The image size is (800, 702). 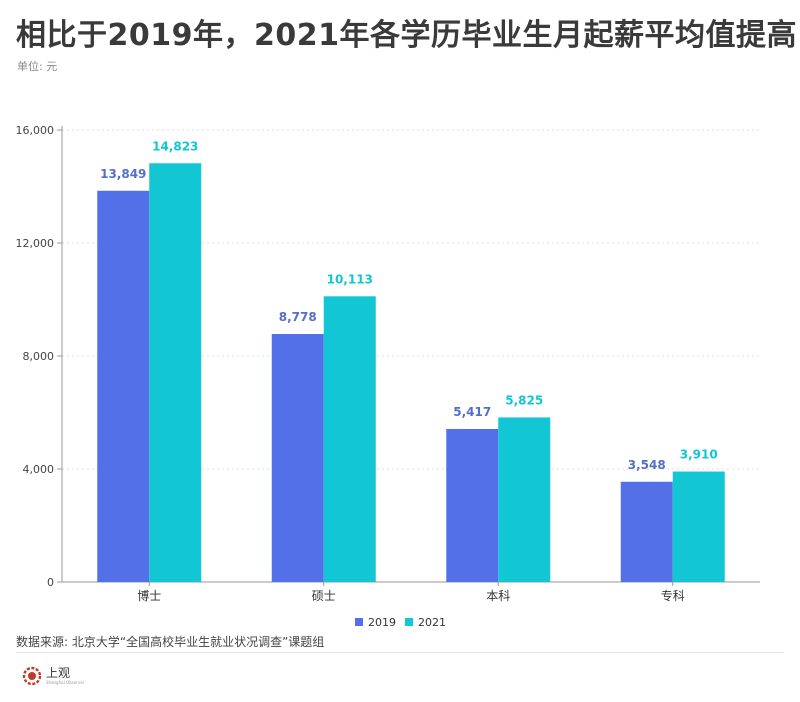 I want to click on x-tick-label: 本科, so click(x=498, y=596).